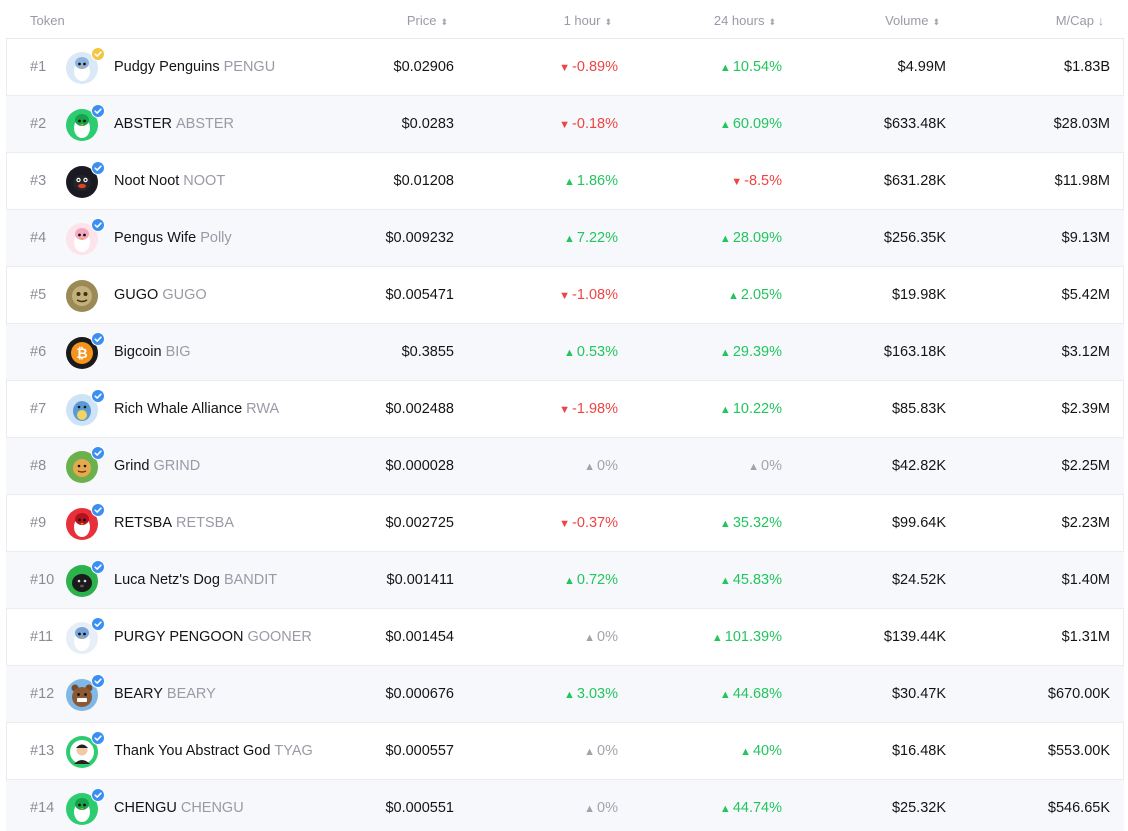 This screenshot has width=1128, height=831. What do you see at coordinates (249, 67) in the screenshot?
I see `token-symbol: PENGU` at bounding box center [249, 67].